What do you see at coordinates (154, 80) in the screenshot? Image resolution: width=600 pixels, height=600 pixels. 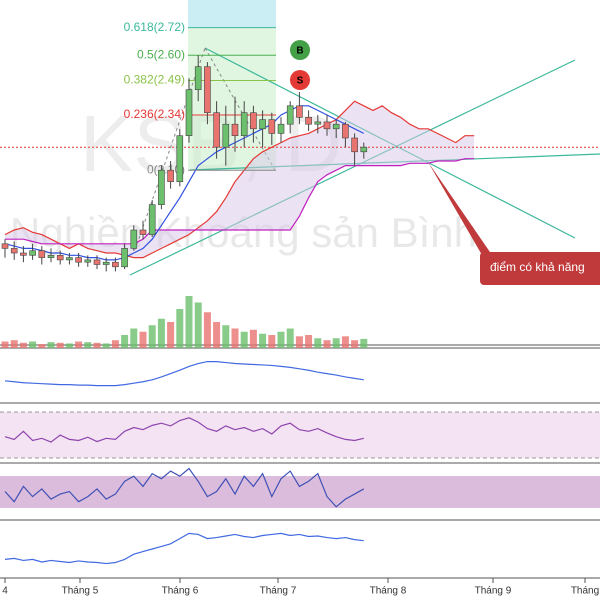 I see `fib-label: 0.382(2.49)` at bounding box center [154, 80].